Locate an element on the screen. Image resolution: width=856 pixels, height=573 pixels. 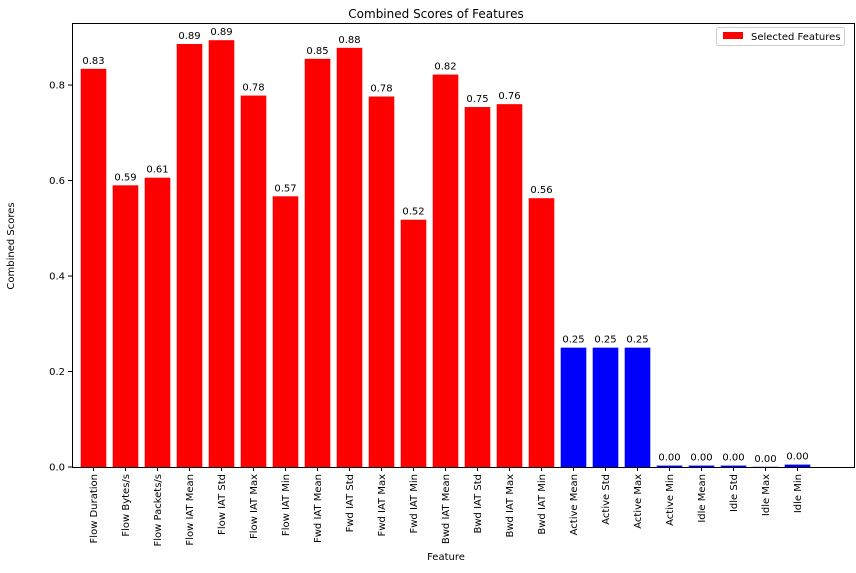
x-tick-label-13: Bwd IAT Max is located at coordinates (510, 506).